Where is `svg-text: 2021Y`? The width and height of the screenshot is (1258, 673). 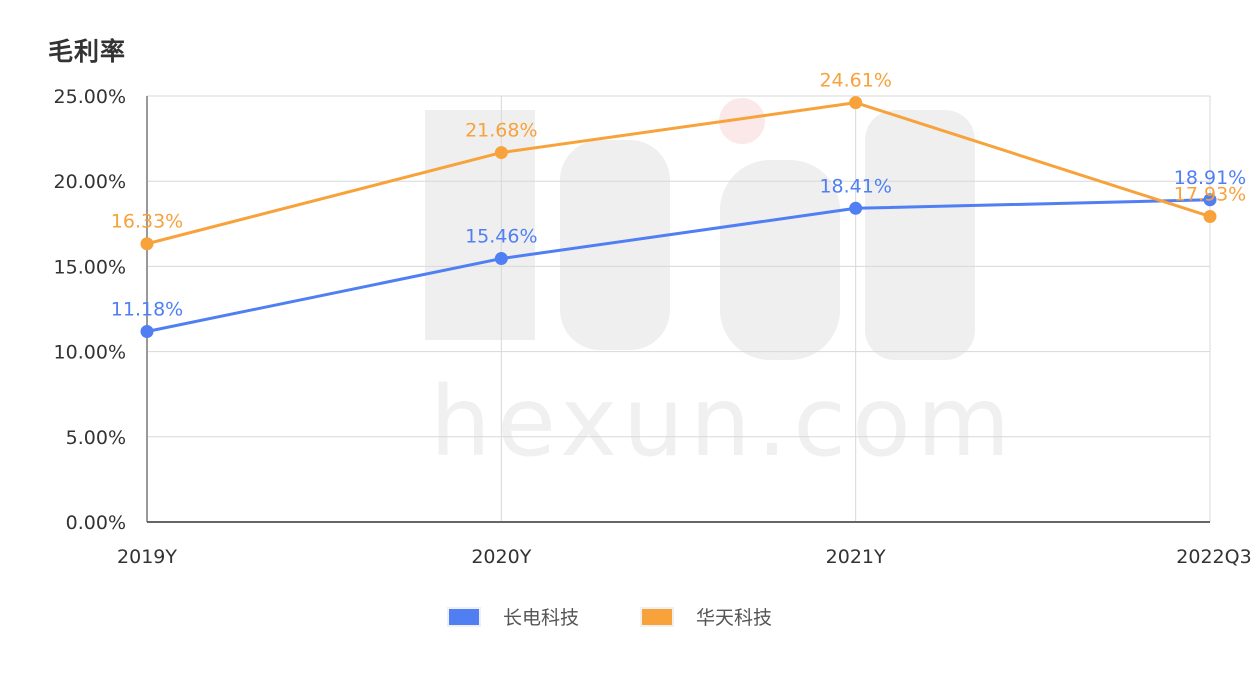 svg-text: 2021Y is located at coordinates (856, 557).